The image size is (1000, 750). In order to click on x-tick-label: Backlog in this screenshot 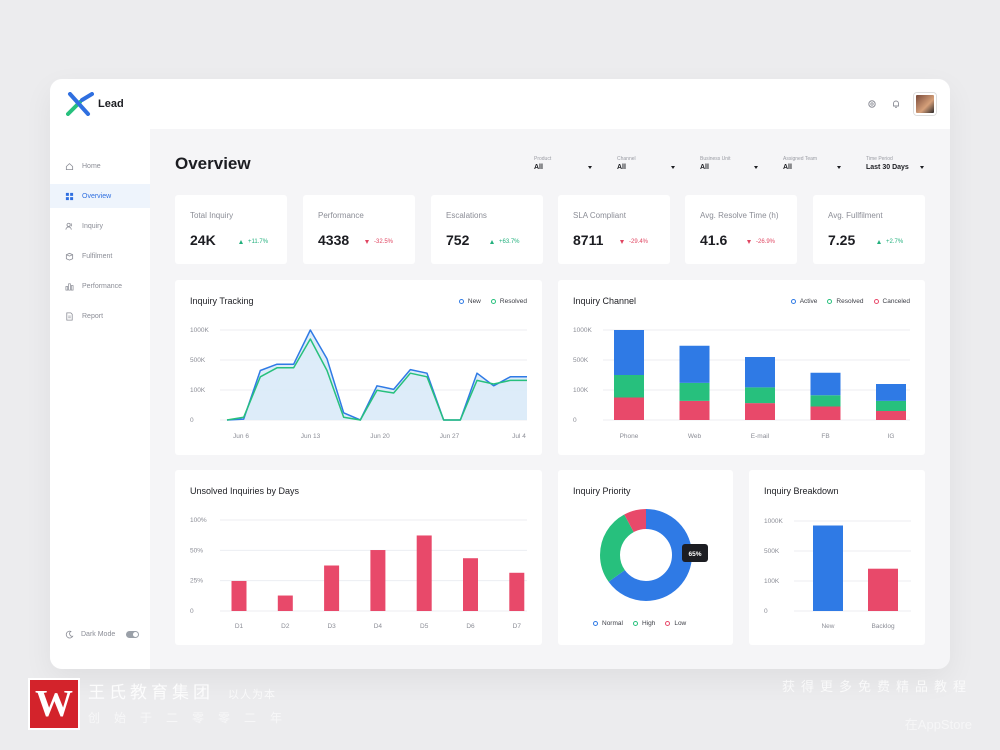, I will do `click(883, 626)`.